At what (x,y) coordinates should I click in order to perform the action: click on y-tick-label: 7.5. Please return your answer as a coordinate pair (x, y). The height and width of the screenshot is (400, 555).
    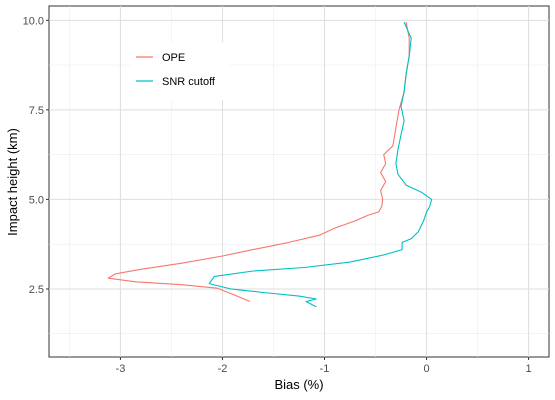
    Looking at the image, I should click on (36, 111).